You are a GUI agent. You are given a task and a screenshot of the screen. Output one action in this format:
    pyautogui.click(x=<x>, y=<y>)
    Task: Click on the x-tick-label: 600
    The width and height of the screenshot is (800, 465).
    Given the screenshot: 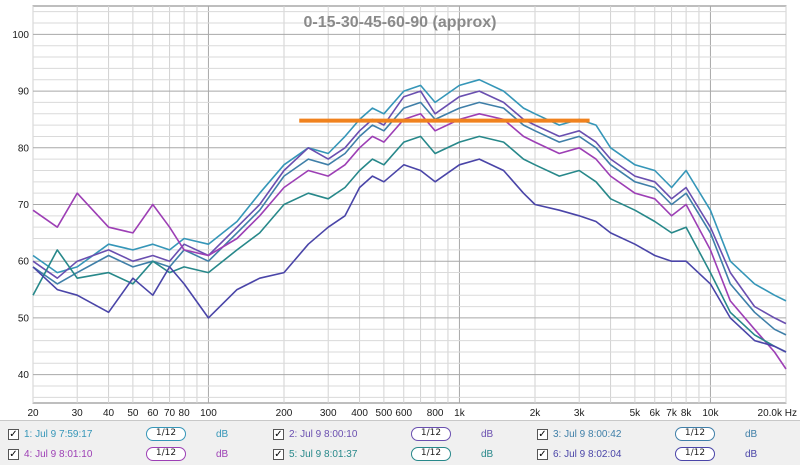 What is the action you would take?
    pyautogui.click(x=403, y=413)
    